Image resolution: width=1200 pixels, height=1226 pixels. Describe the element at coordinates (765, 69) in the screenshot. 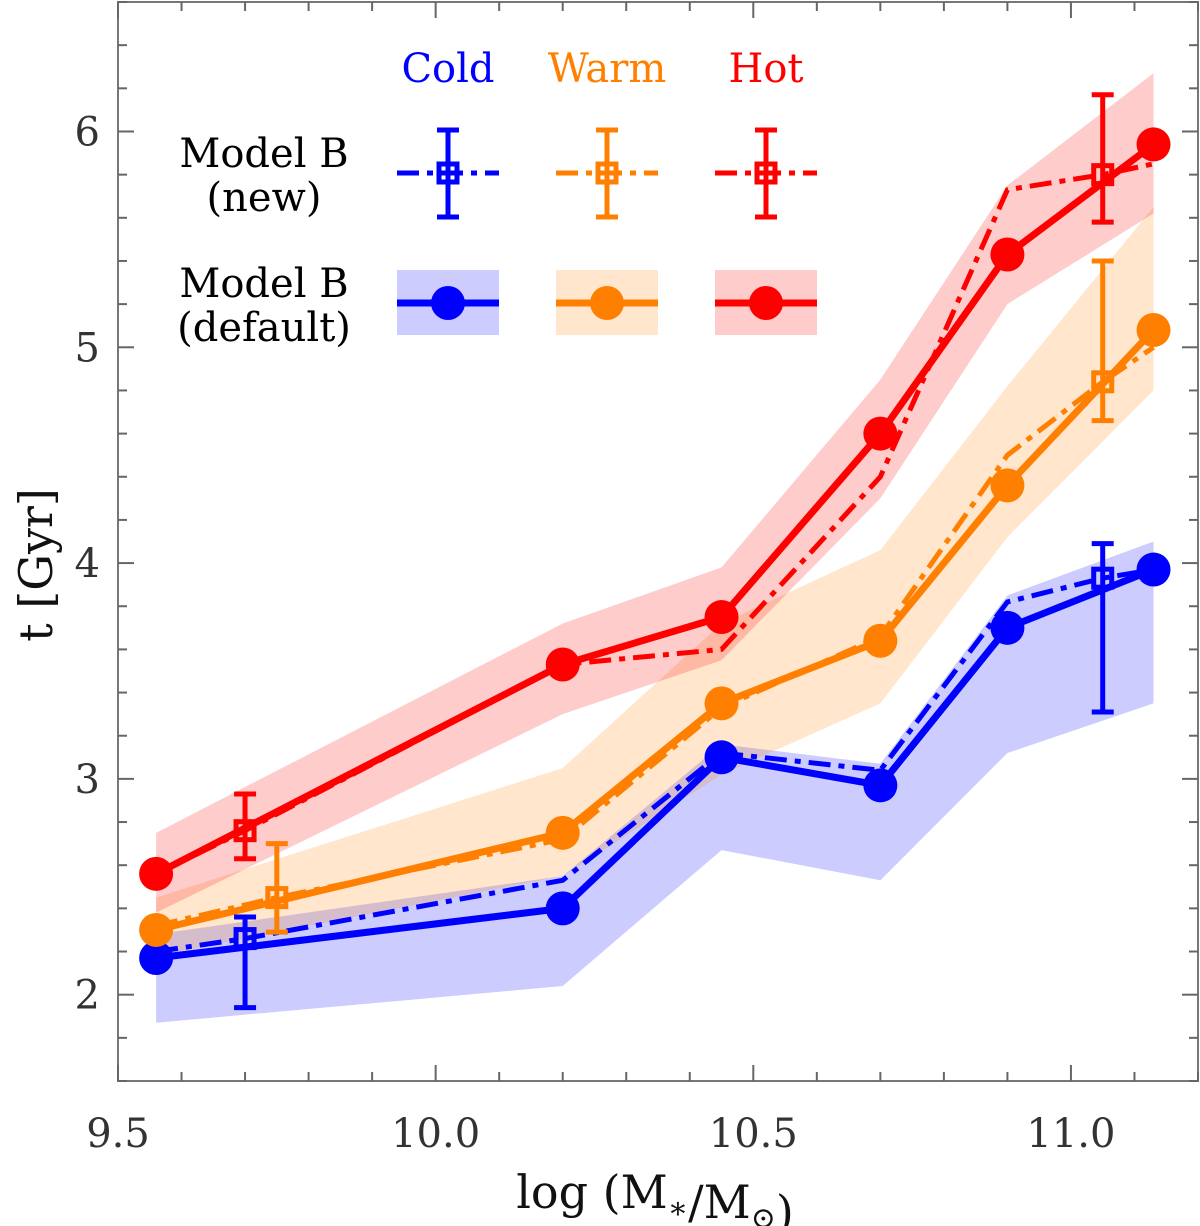

I see `legend-column-hot: Hot` at that location.